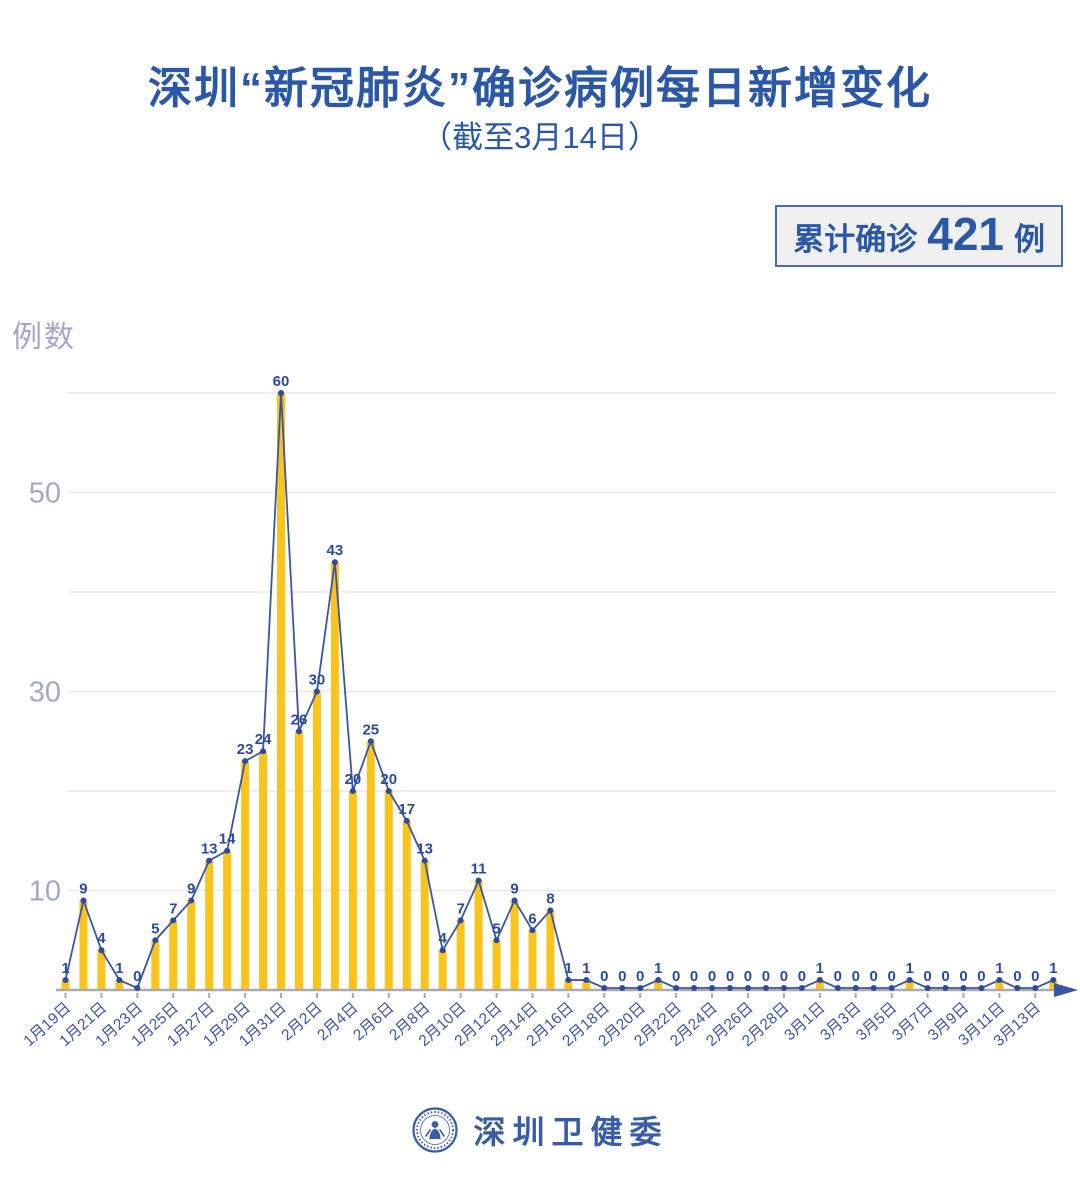 Image resolution: width=1080 pixels, height=1183 pixels. Describe the element at coordinates (299, 719) in the screenshot. I see `value-label: 26` at that location.